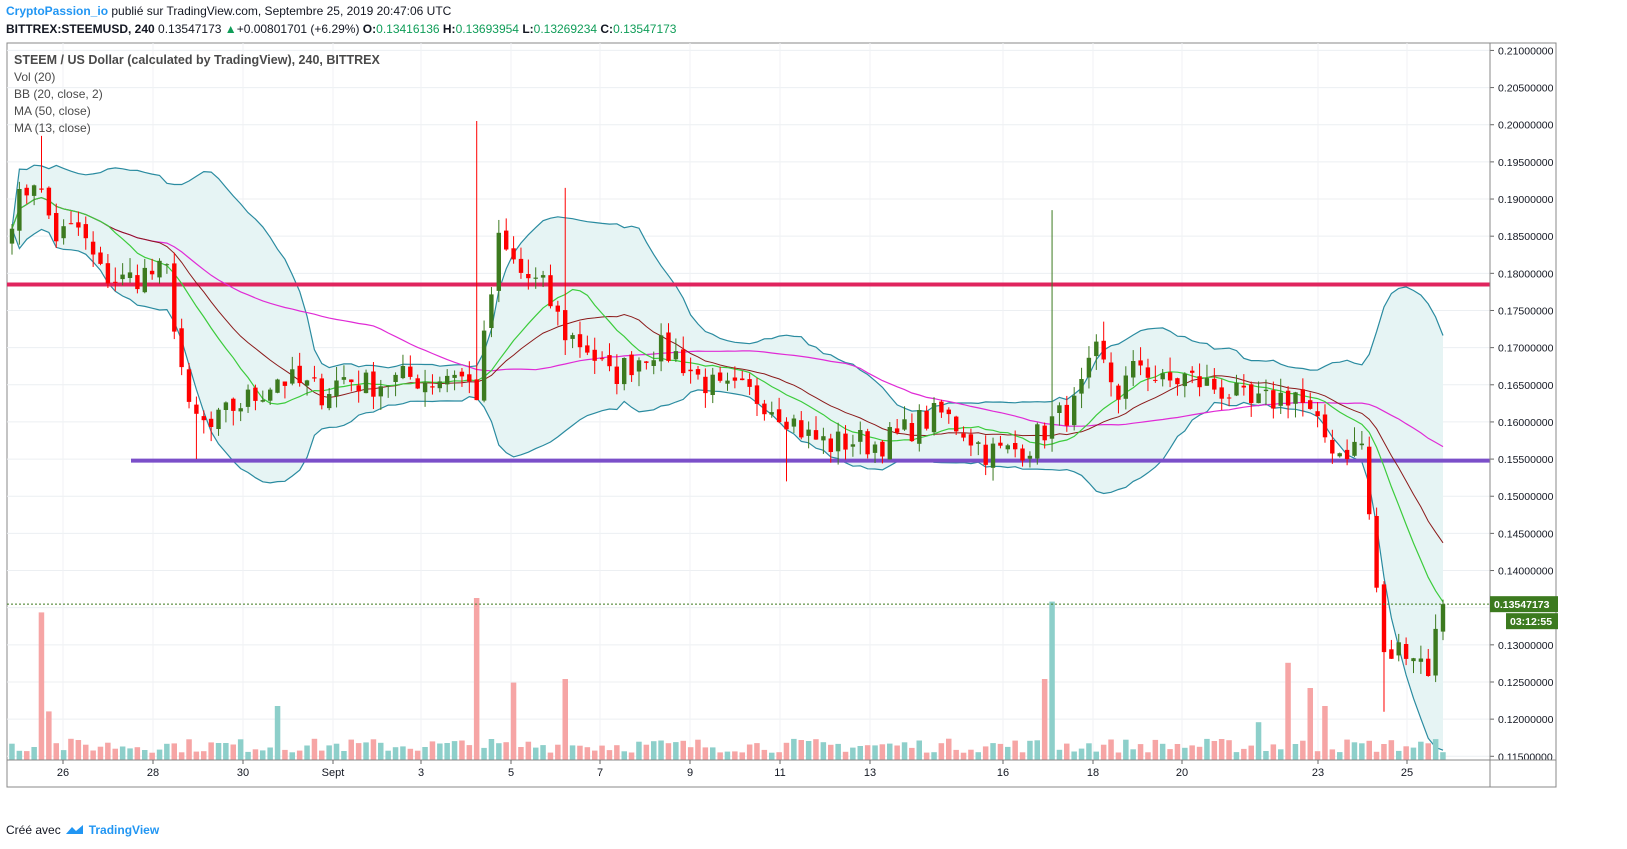  I want to click on legend-volume: Vol (20), so click(35, 77).